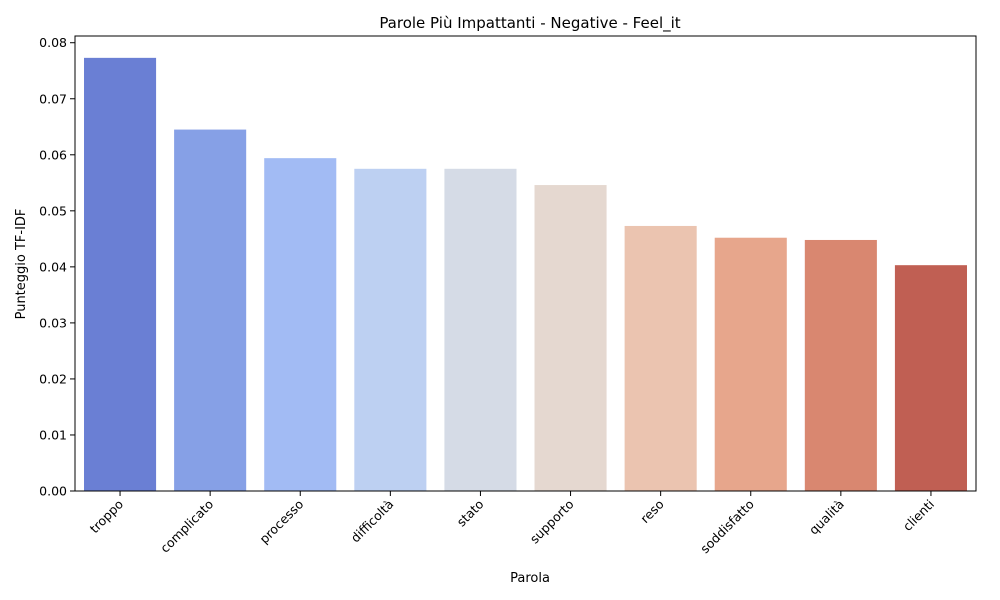 Image resolution: width=1000 pixels, height=600 pixels. Describe the element at coordinates (53, 98) in the screenshot. I see `y-tick-label: 0.07` at that location.